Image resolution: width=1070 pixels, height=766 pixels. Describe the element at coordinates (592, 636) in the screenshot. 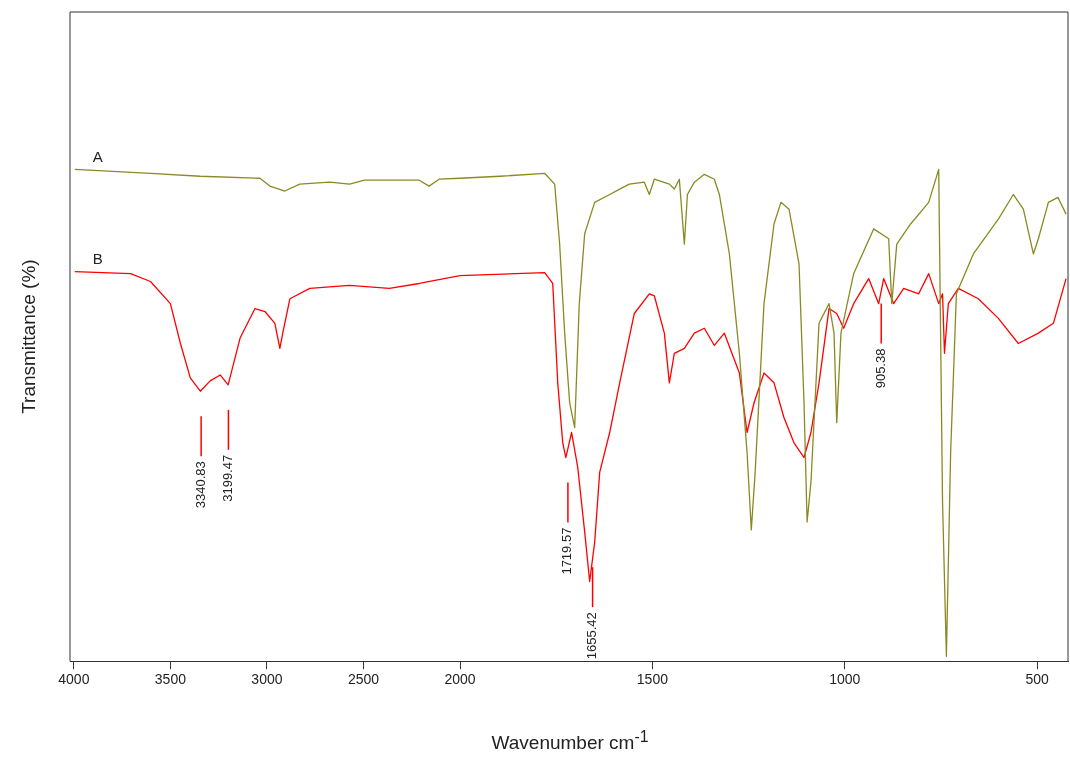

I see `annotation: 1655.42` at that location.